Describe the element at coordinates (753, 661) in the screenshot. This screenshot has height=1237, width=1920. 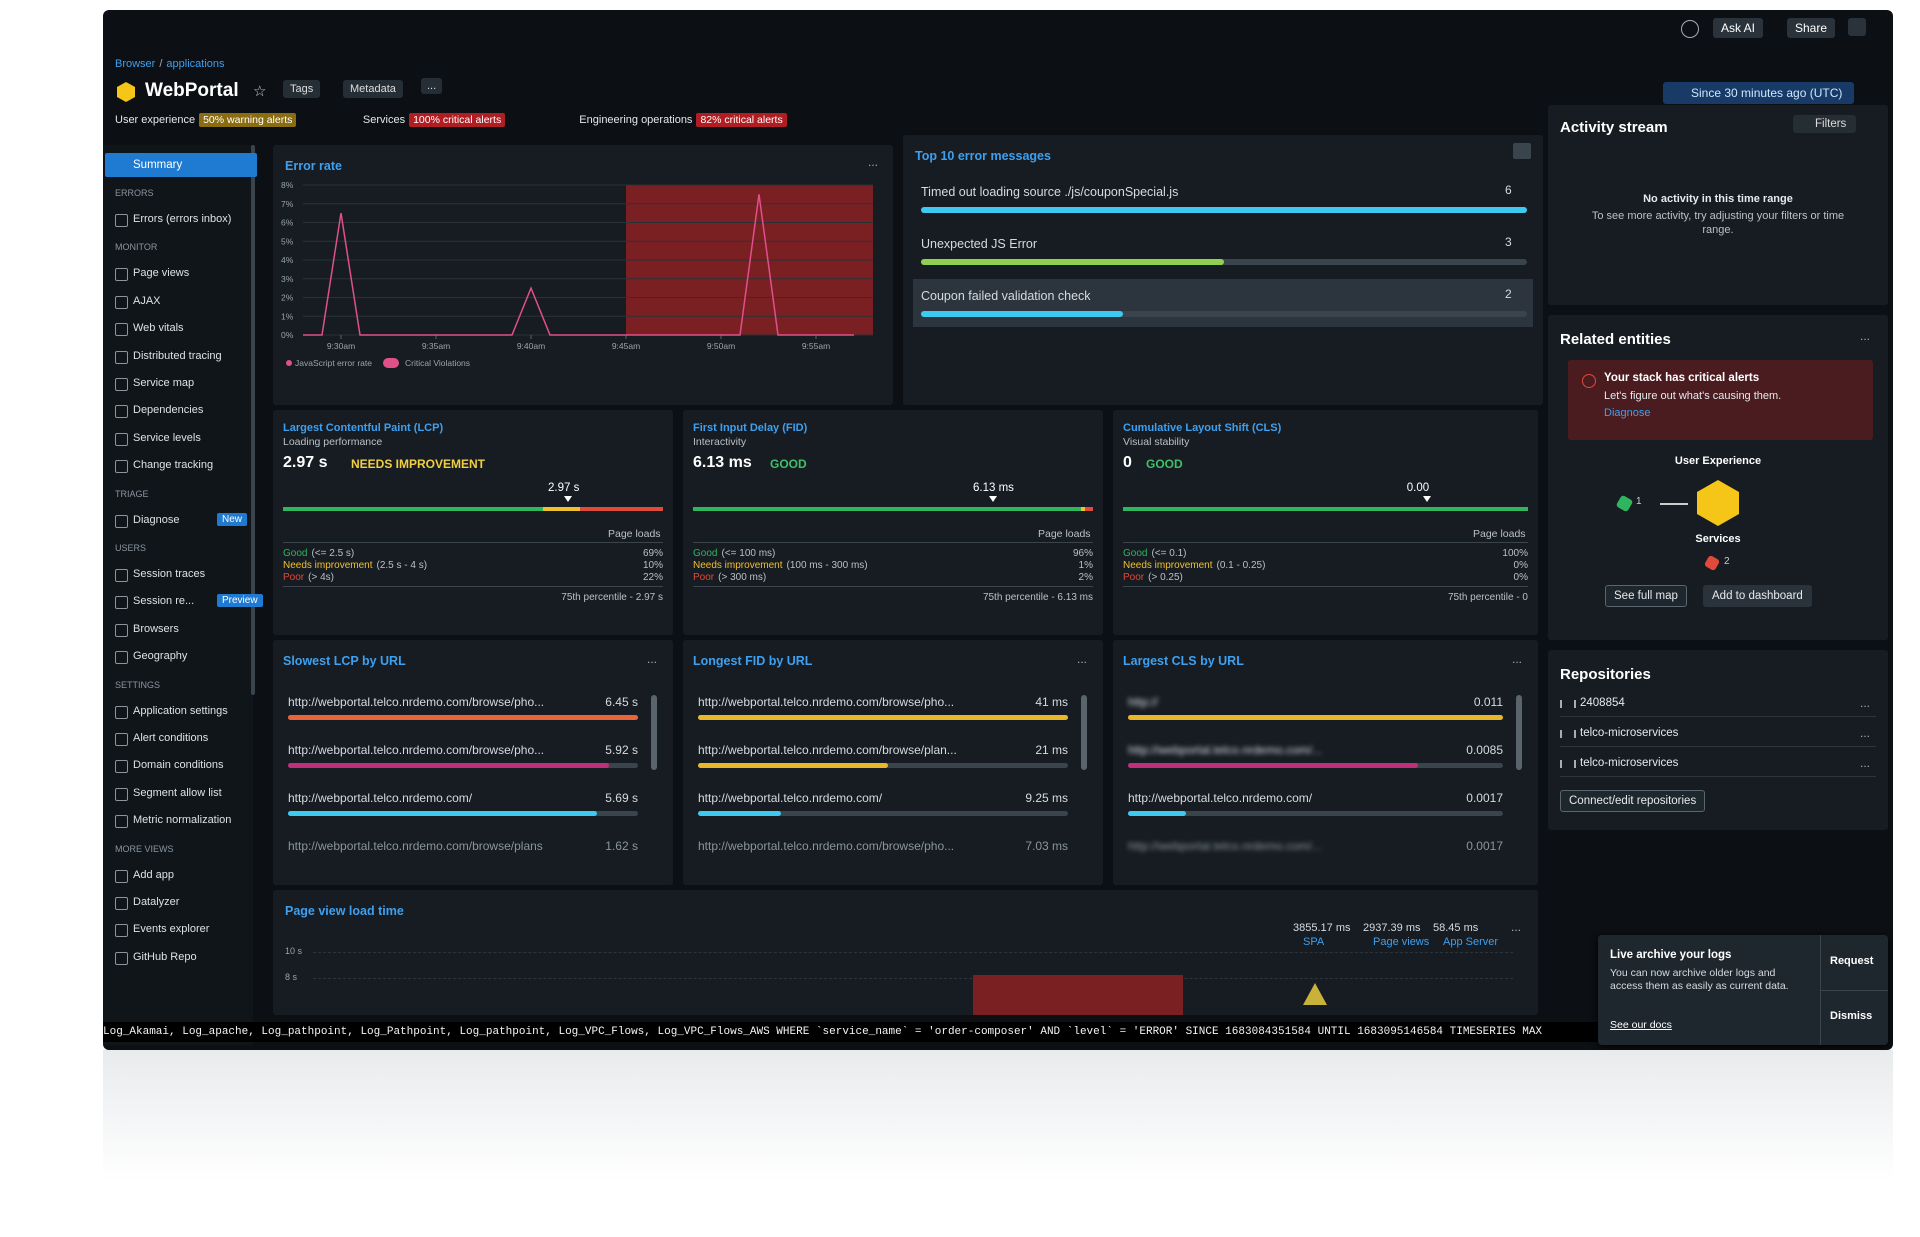
I see `panel-title: Longest FID by URL` at that location.